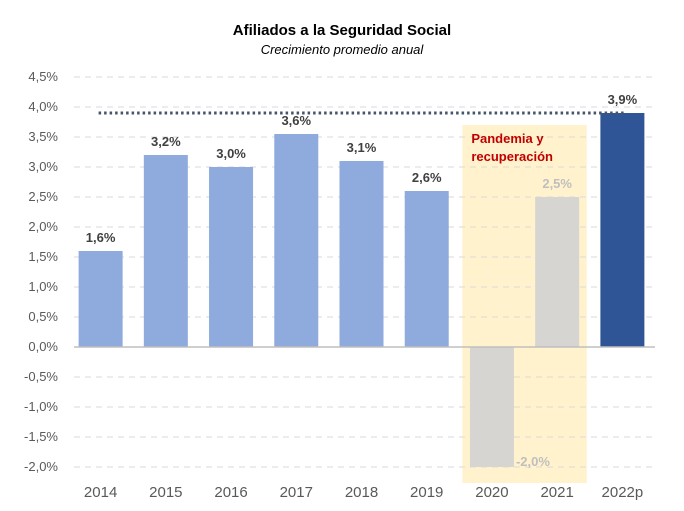 The height and width of the screenshot is (511, 684). Describe the element at coordinates (296, 240) in the screenshot. I see `bar-2017` at that location.